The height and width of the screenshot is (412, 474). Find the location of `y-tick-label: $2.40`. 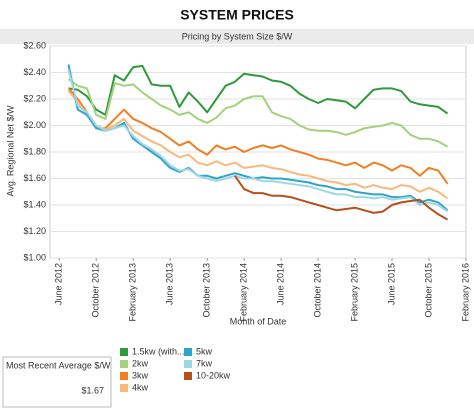

y-tick-label: $2.40 is located at coordinates (34, 72).